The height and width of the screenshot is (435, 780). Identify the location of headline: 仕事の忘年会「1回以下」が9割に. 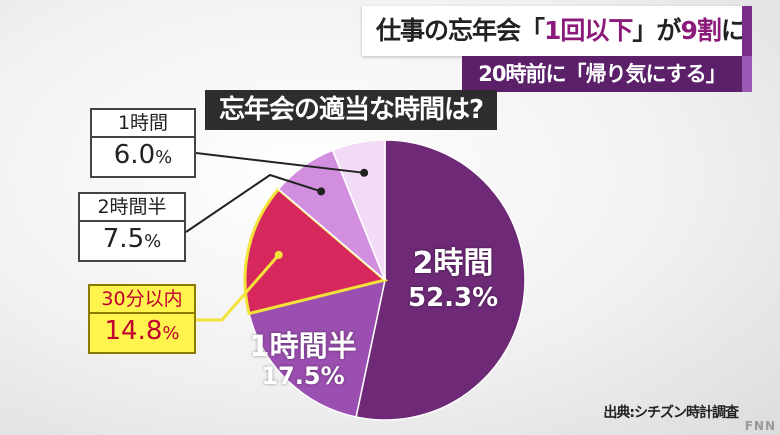
(554, 31).